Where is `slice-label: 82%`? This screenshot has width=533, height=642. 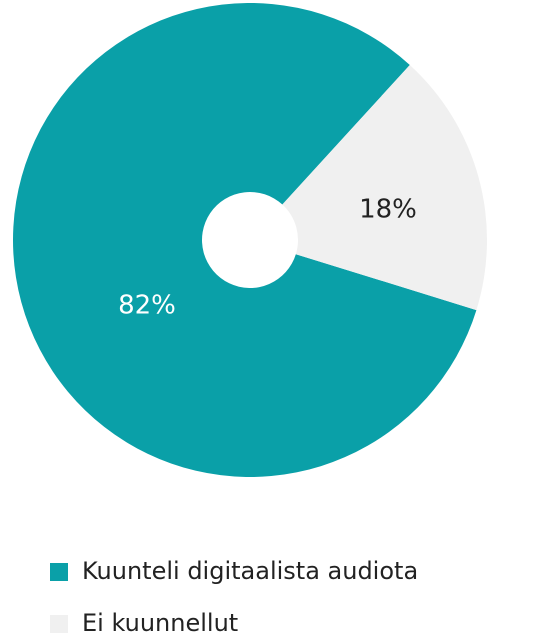
slice-label: 82% is located at coordinates (147, 306).